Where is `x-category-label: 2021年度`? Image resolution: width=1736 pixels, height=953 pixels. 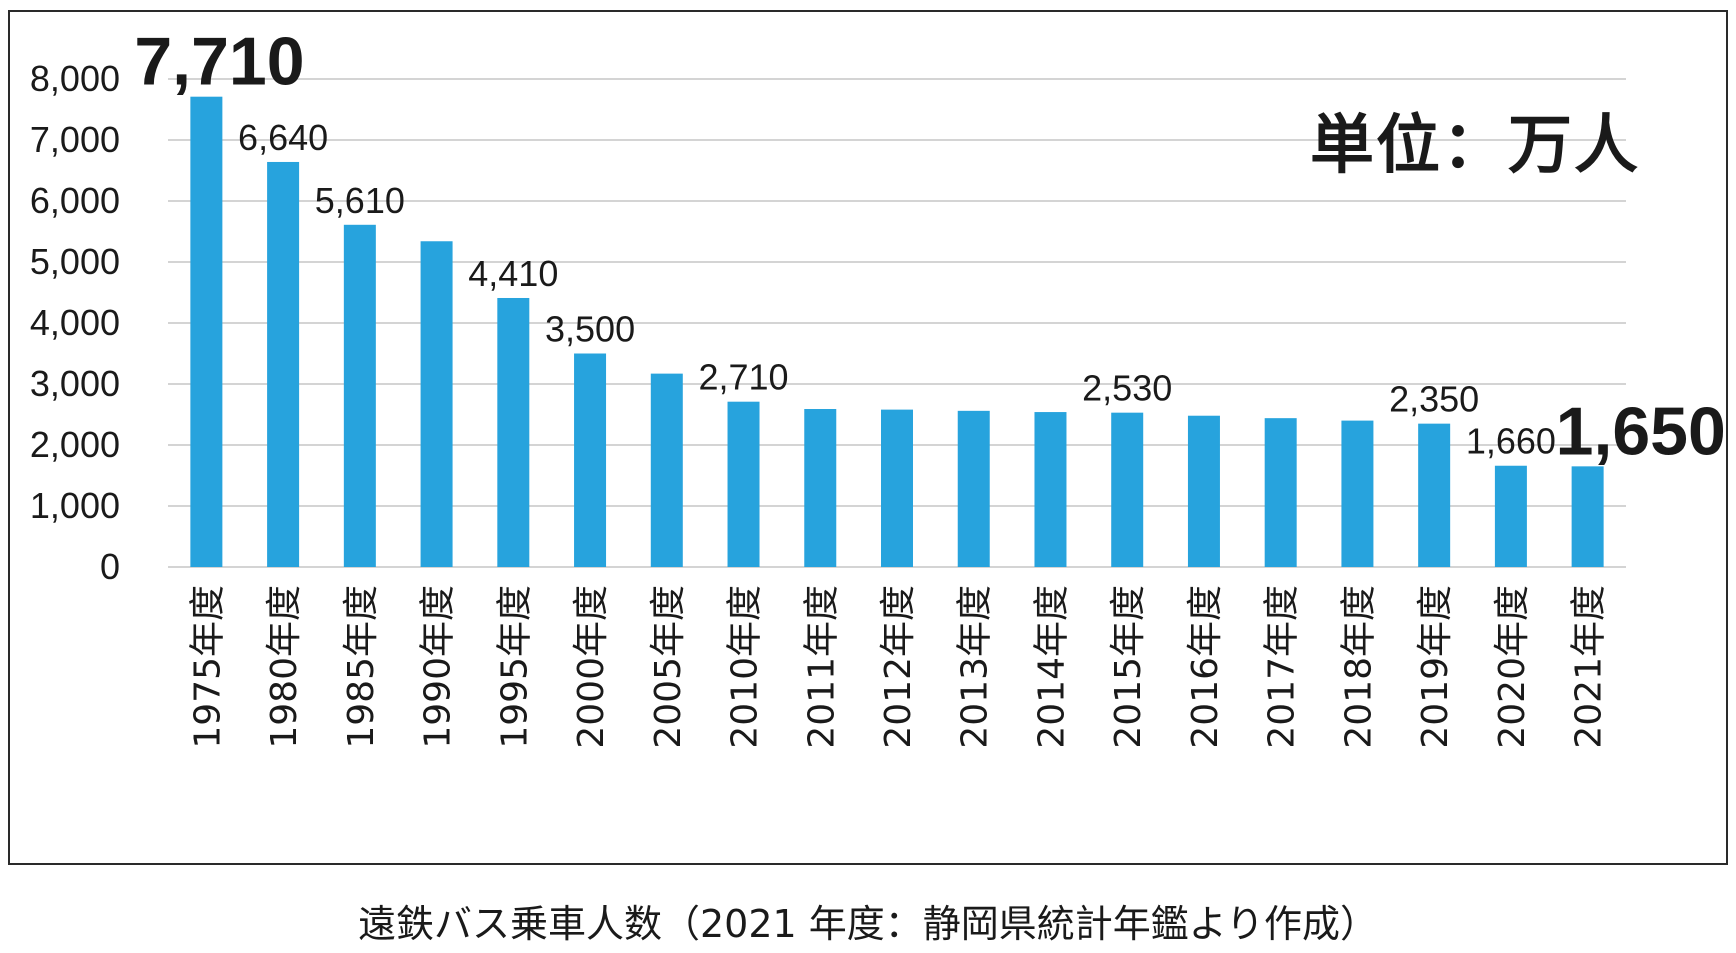
x-category-label: 2021年度 is located at coordinates (1589, 667).